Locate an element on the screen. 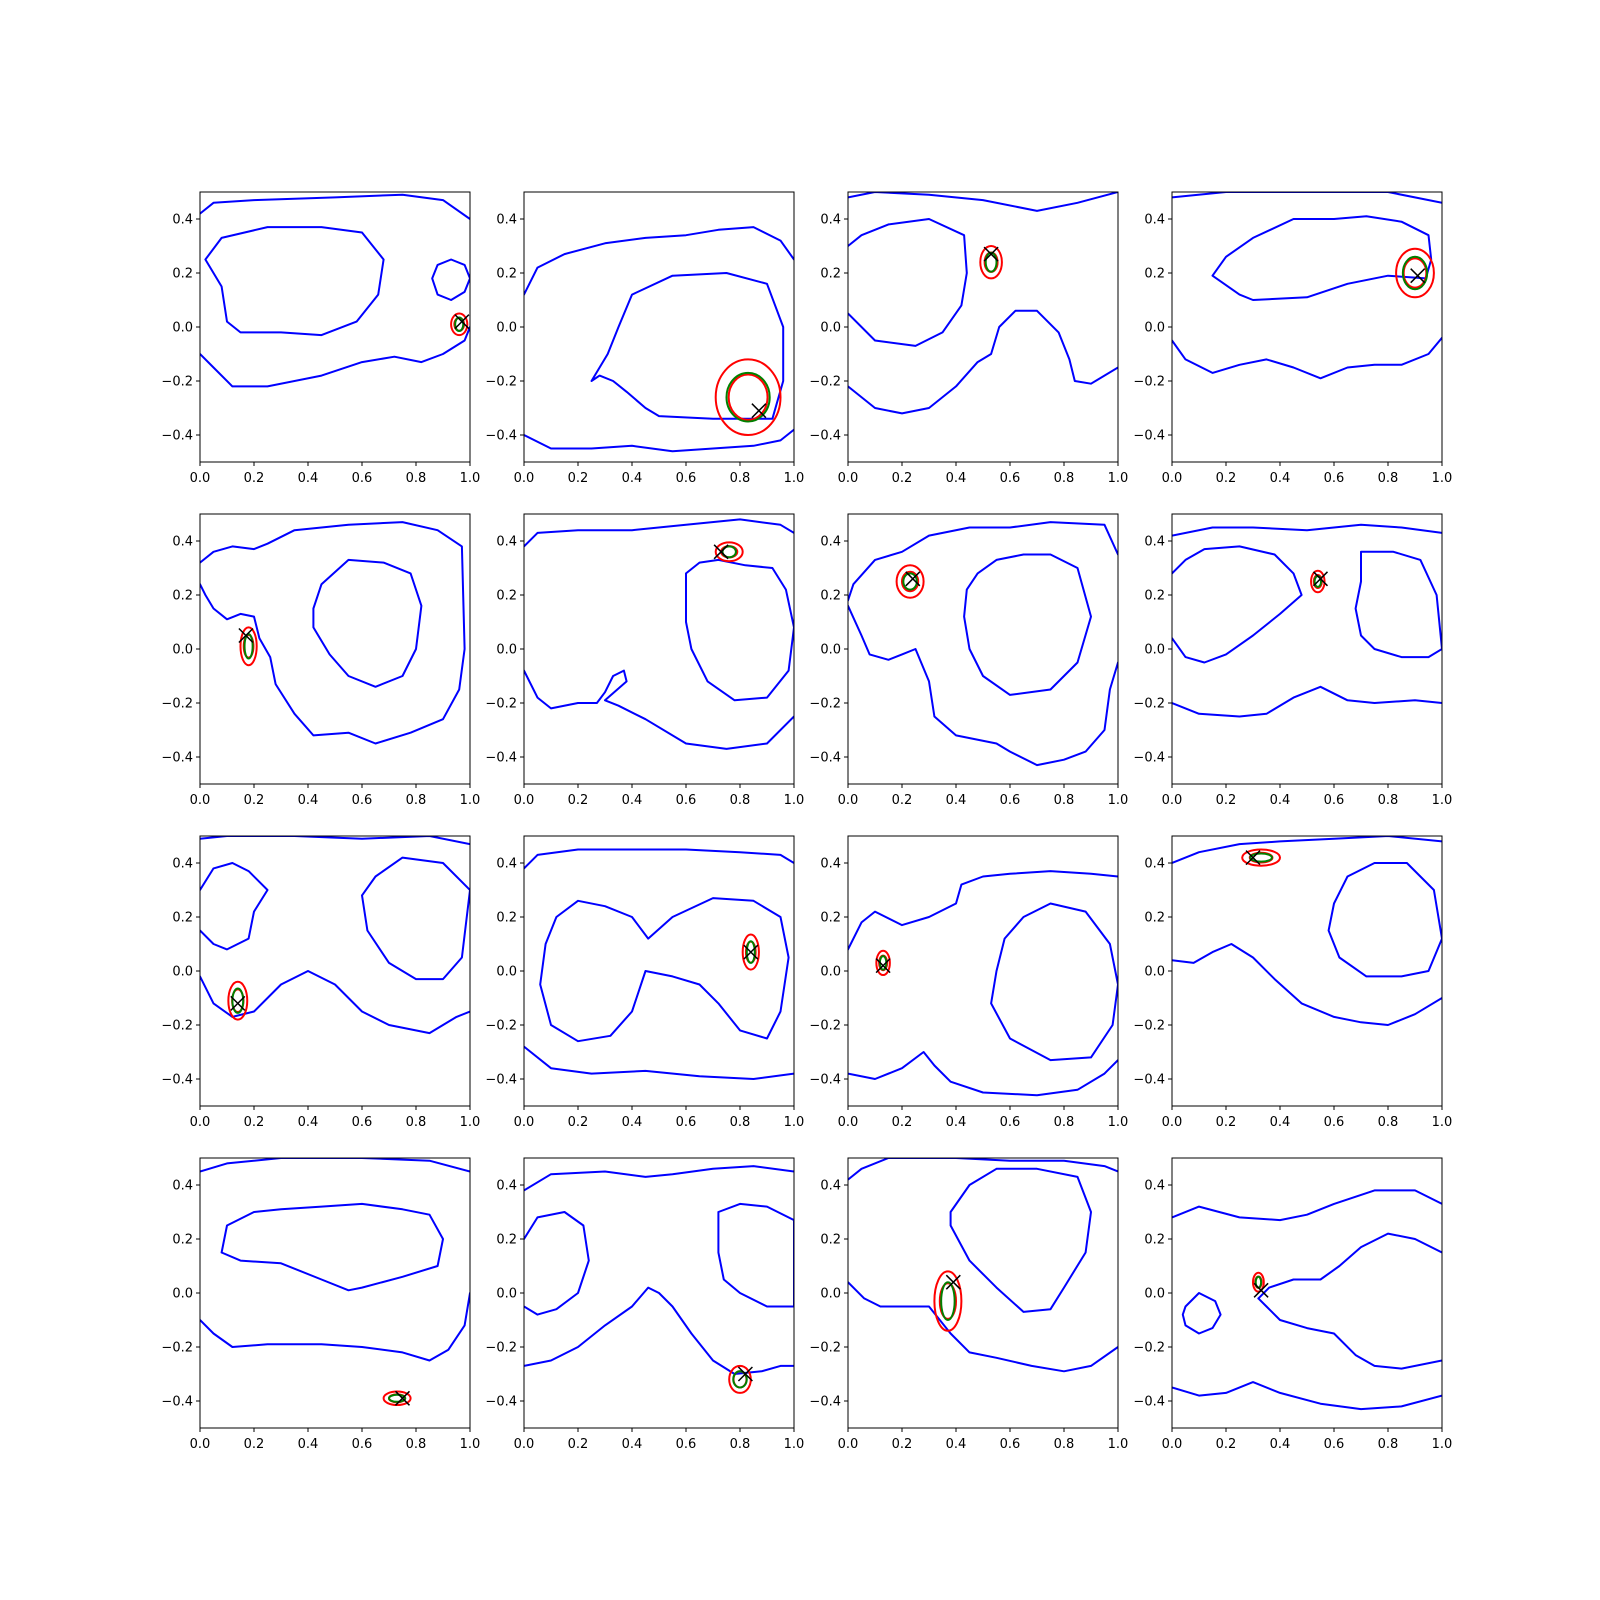 Image resolution: width=1600 pixels, height=1600 pixels. subplot-1: 0.0 0.2 0.4 0.6 0.8 1.0 −0.4 −0.2 0.0 0.2 0.4 is located at coordinates (321, 338).